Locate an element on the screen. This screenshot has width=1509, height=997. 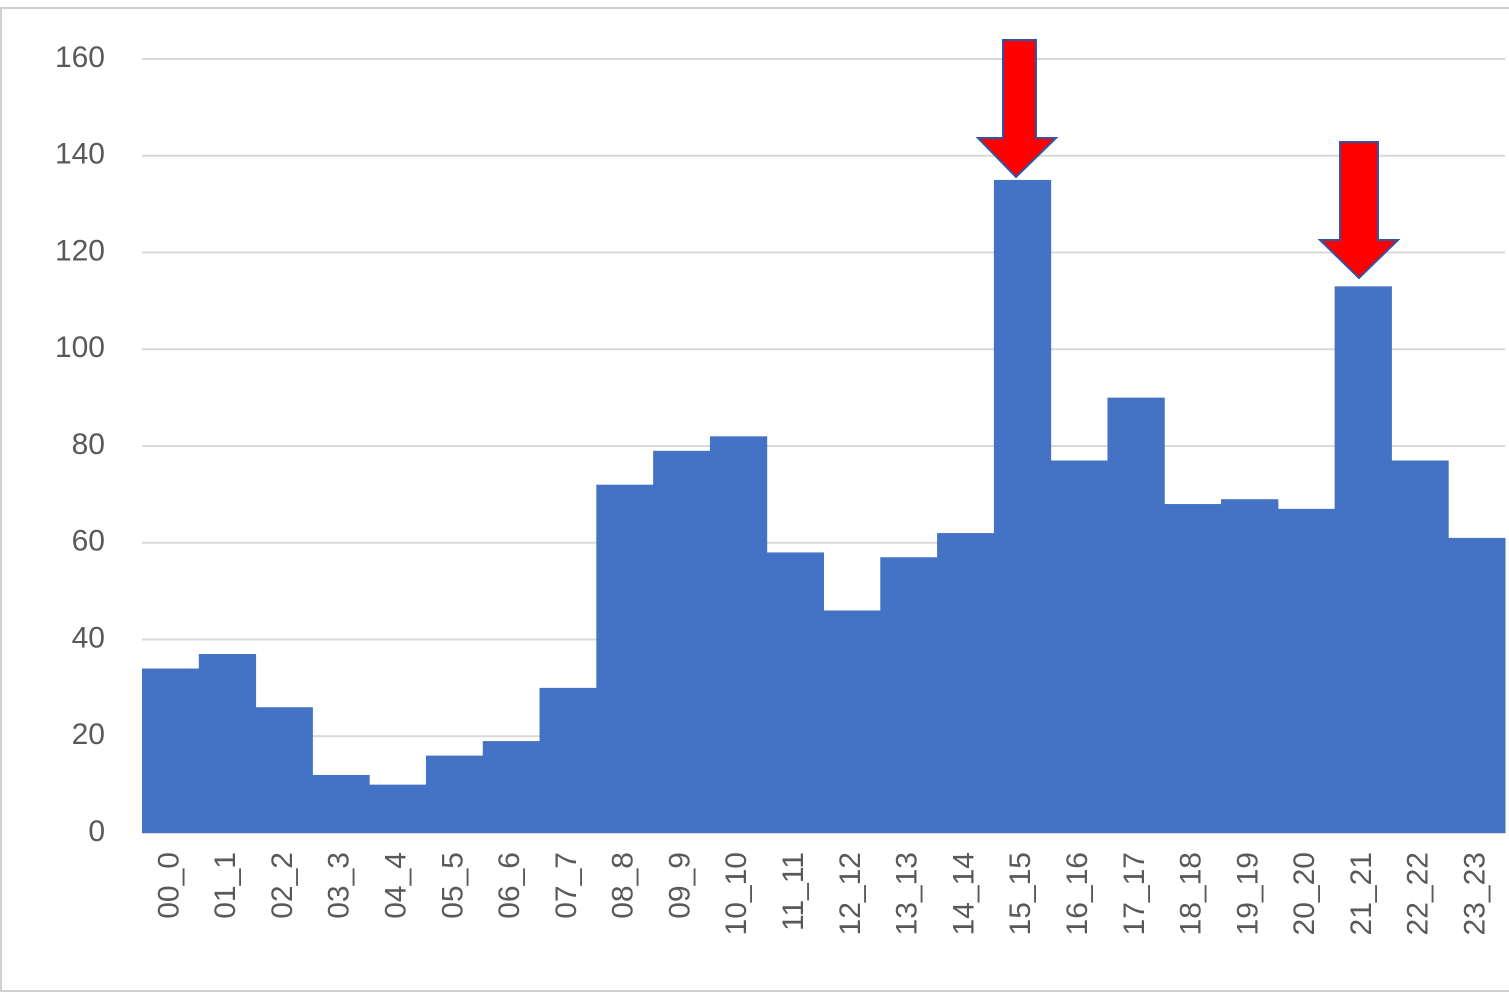
x-tick-label: 04_4 is located at coordinates (395, 885).